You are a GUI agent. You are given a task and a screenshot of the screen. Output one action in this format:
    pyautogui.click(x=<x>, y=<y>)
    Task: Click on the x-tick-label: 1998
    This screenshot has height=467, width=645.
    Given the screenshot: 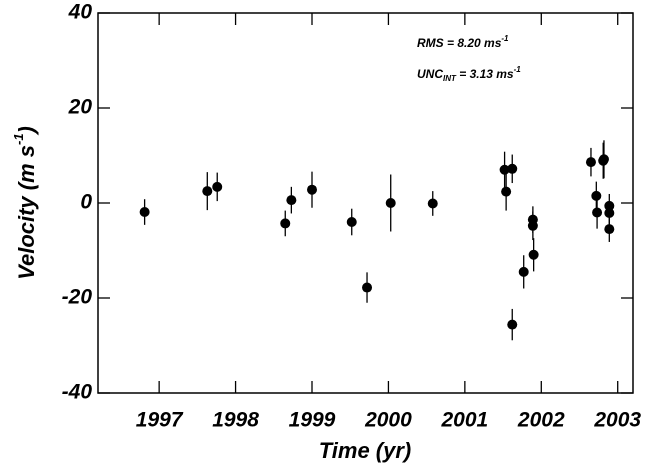 What is the action you would take?
    pyautogui.click(x=235, y=420)
    